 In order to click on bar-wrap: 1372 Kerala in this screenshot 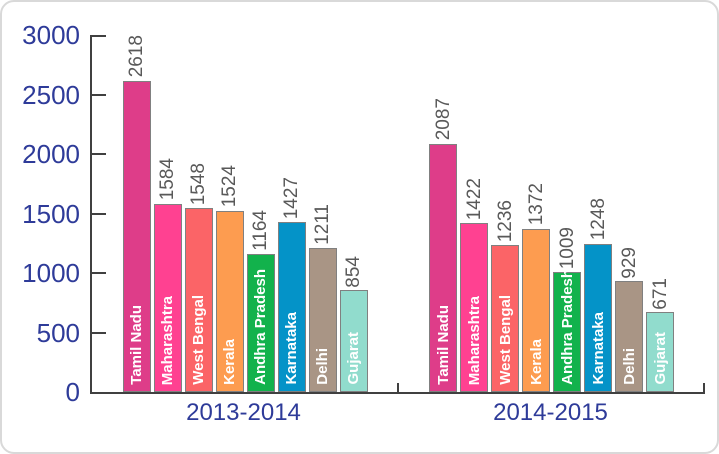, I will do `click(536, 213)`.